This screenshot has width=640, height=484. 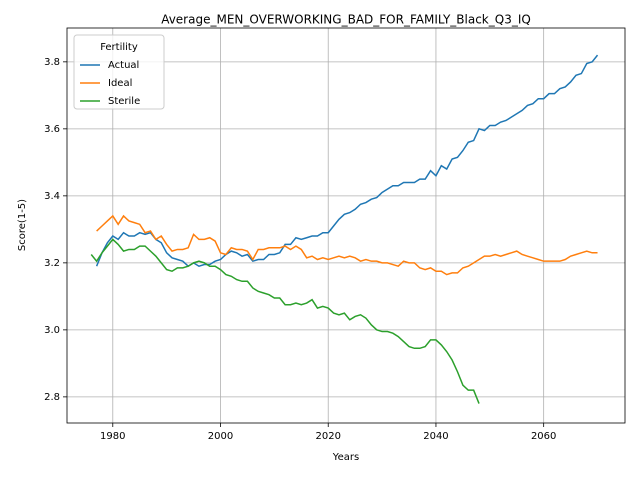 What do you see at coordinates (345, 457) in the screenshot?
I see `x-axis-label: Years` at bounding box center [345, 457].